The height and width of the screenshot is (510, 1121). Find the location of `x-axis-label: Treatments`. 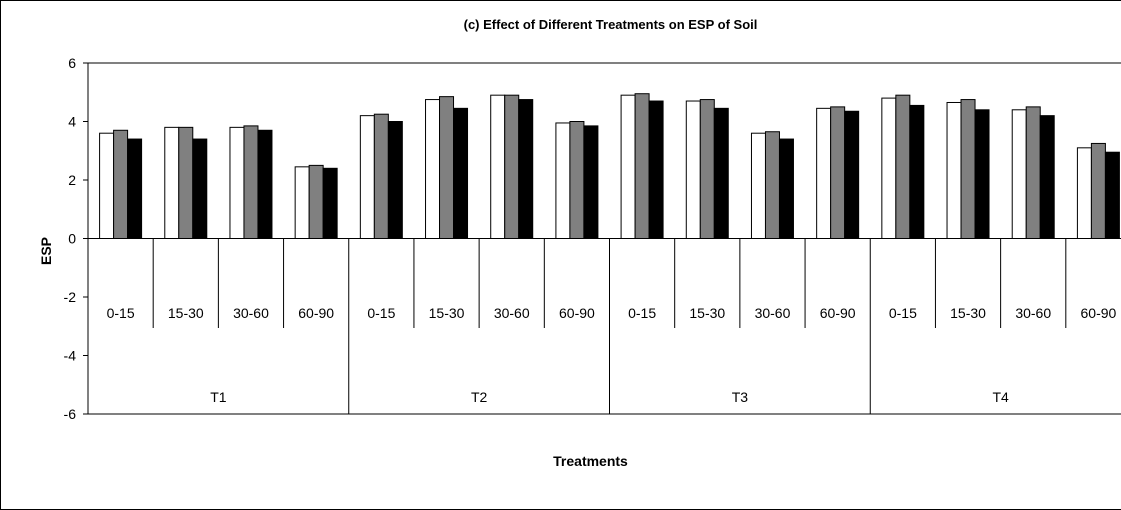

x-axis-label: Treatments is located at coordinates (590, 461).